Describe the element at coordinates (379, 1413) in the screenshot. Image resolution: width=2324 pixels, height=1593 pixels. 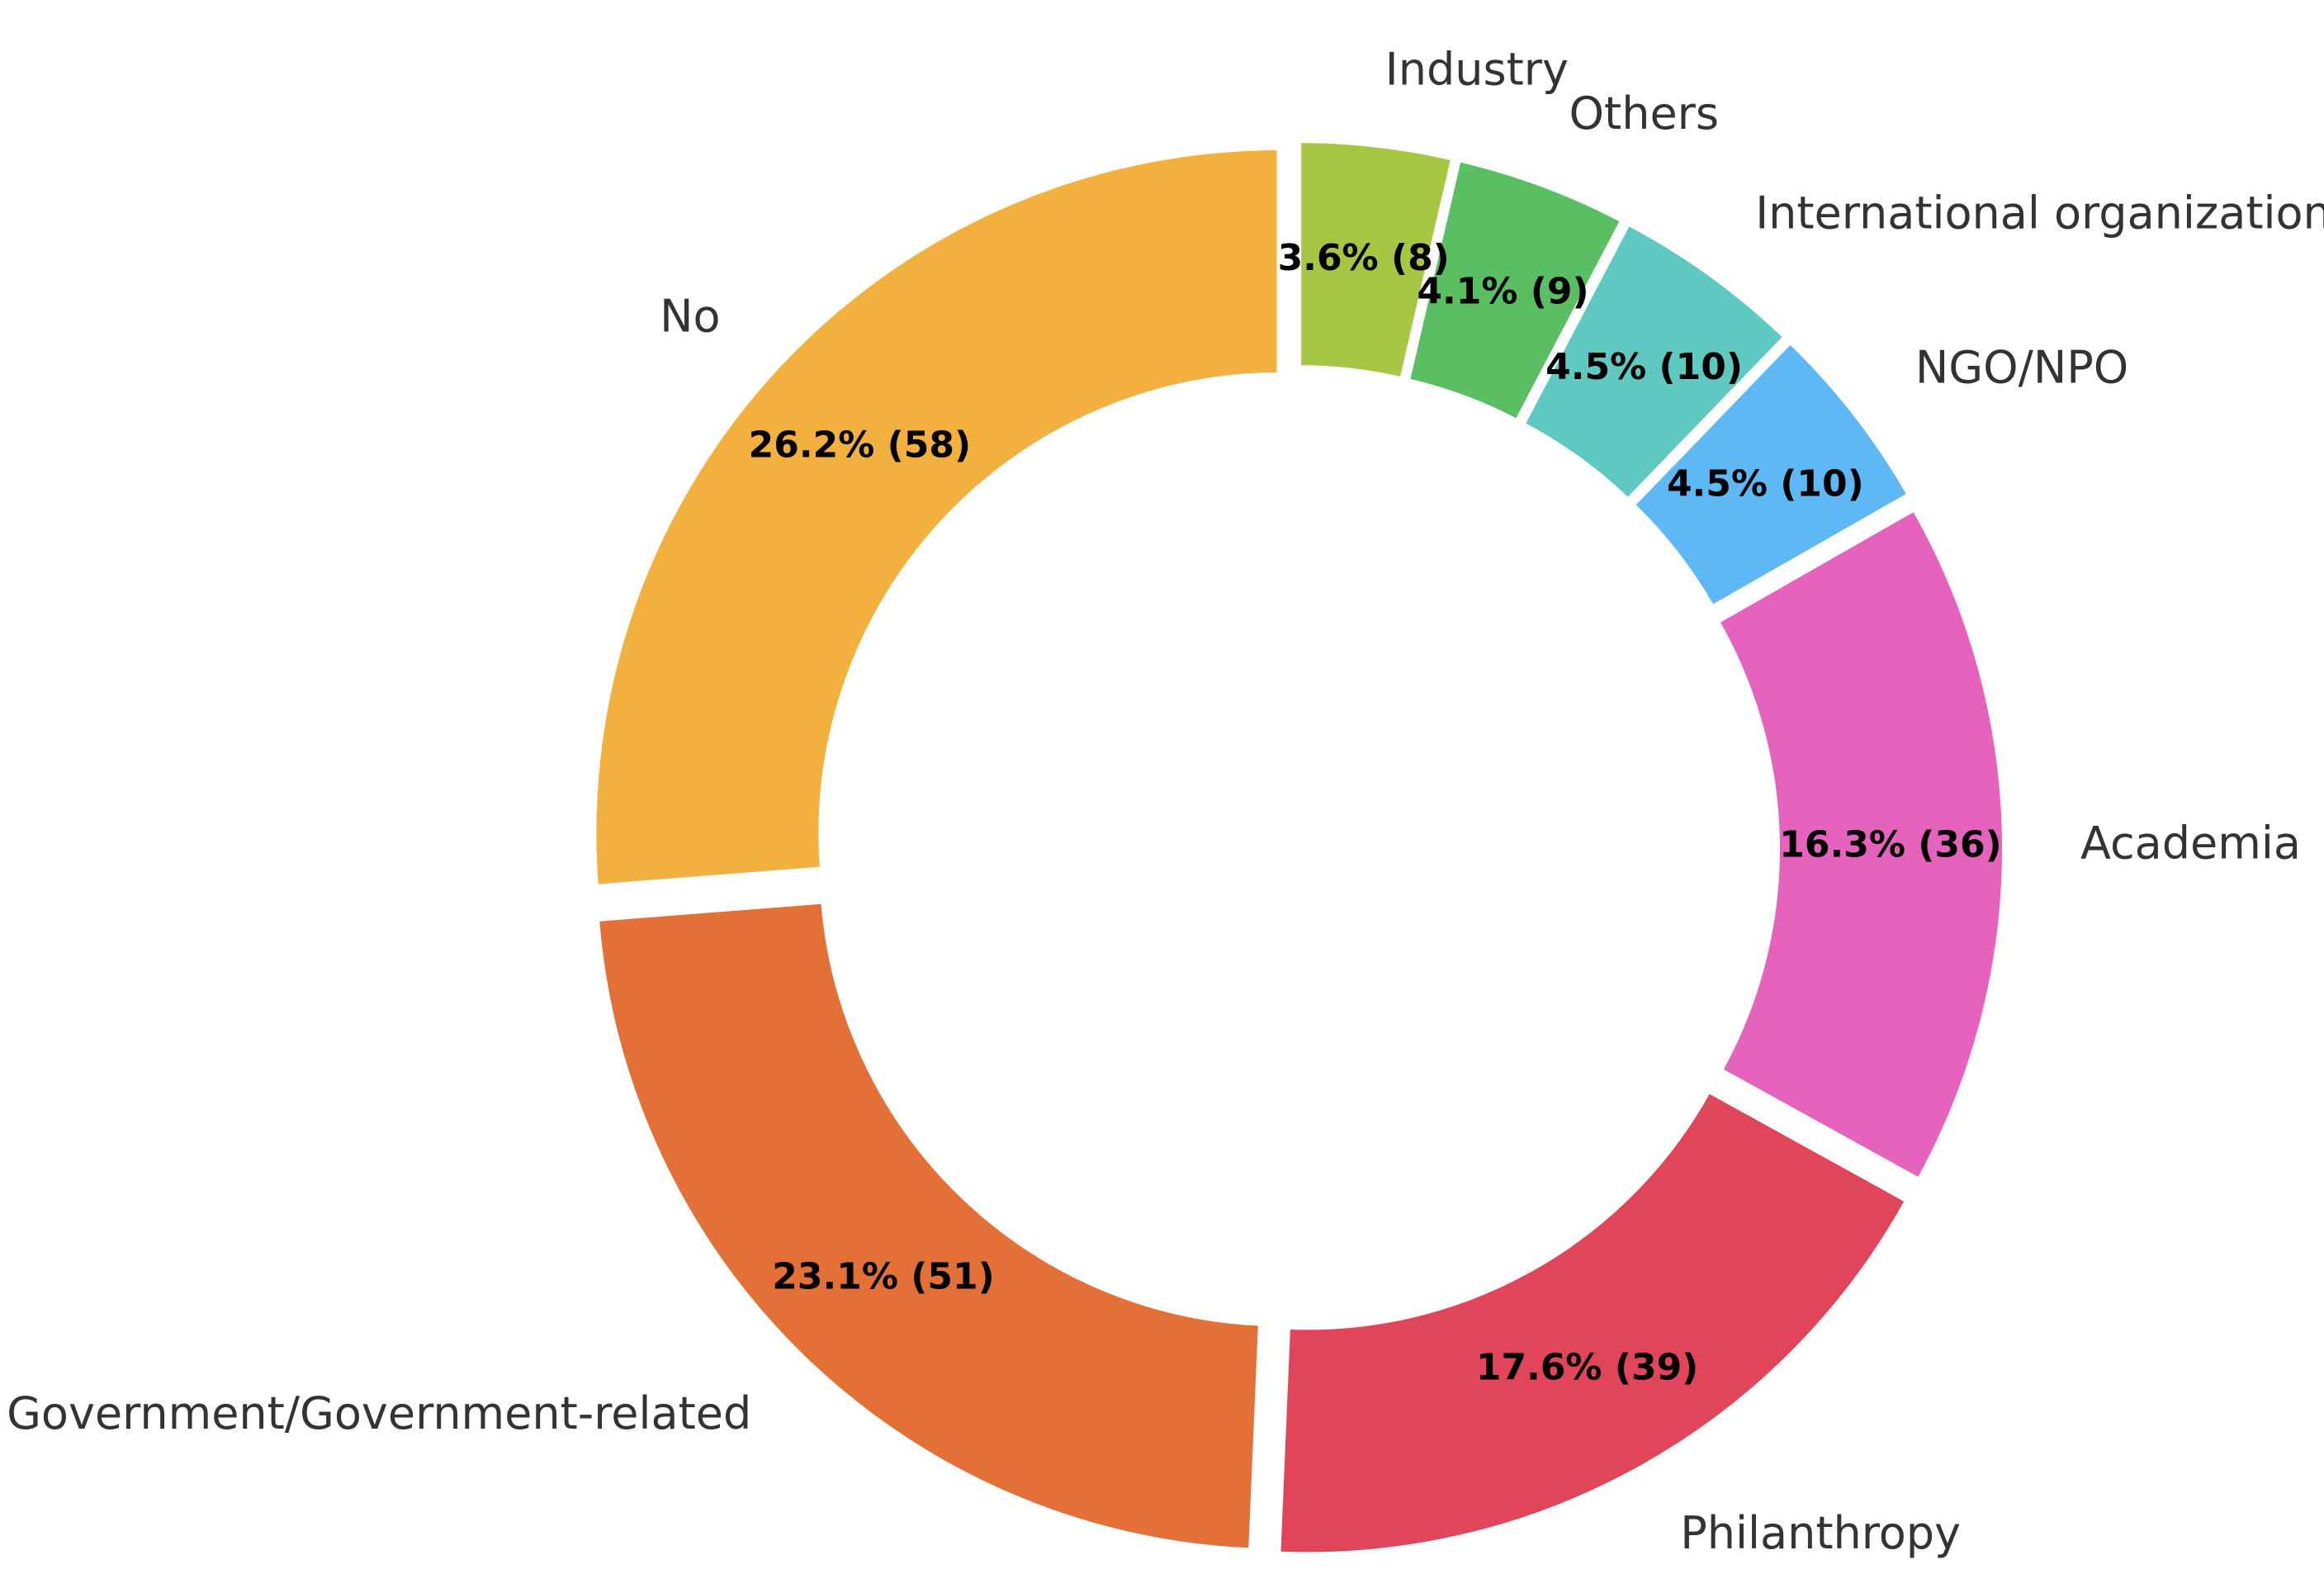
I see `category-label-government-government-related: Government/Government-related` at that location.